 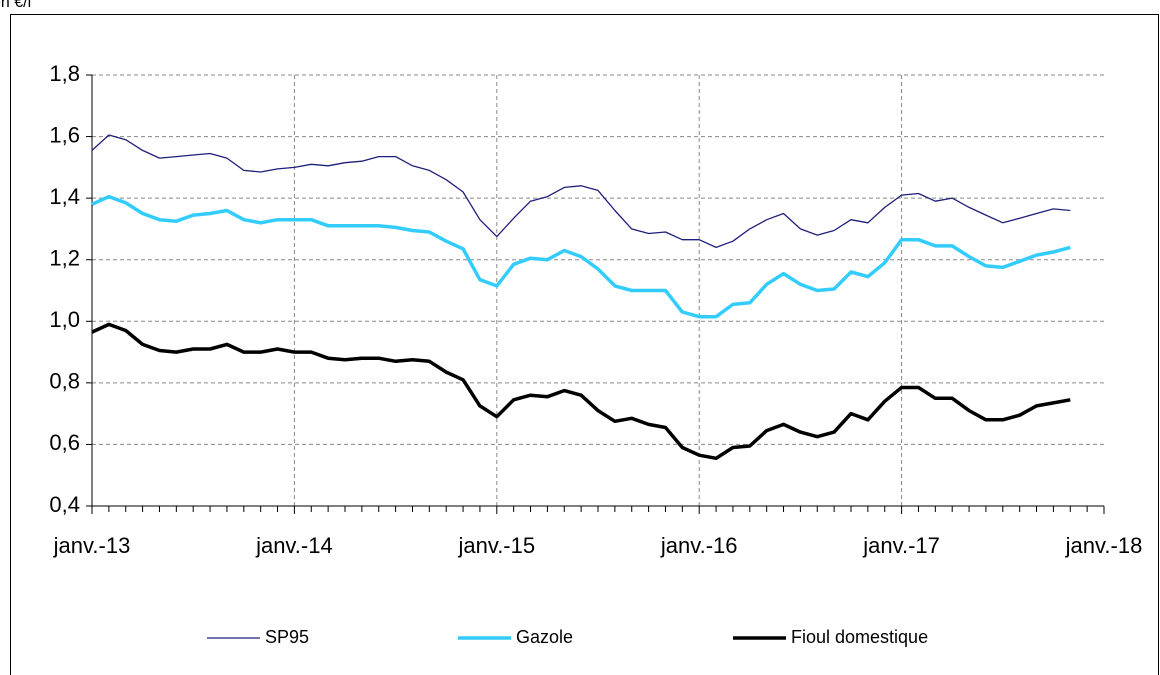 What do you see at coordinates (64, 134) in the screenshot?
I see `y-tick-label: 1,6` at bounding box center [64, 134].